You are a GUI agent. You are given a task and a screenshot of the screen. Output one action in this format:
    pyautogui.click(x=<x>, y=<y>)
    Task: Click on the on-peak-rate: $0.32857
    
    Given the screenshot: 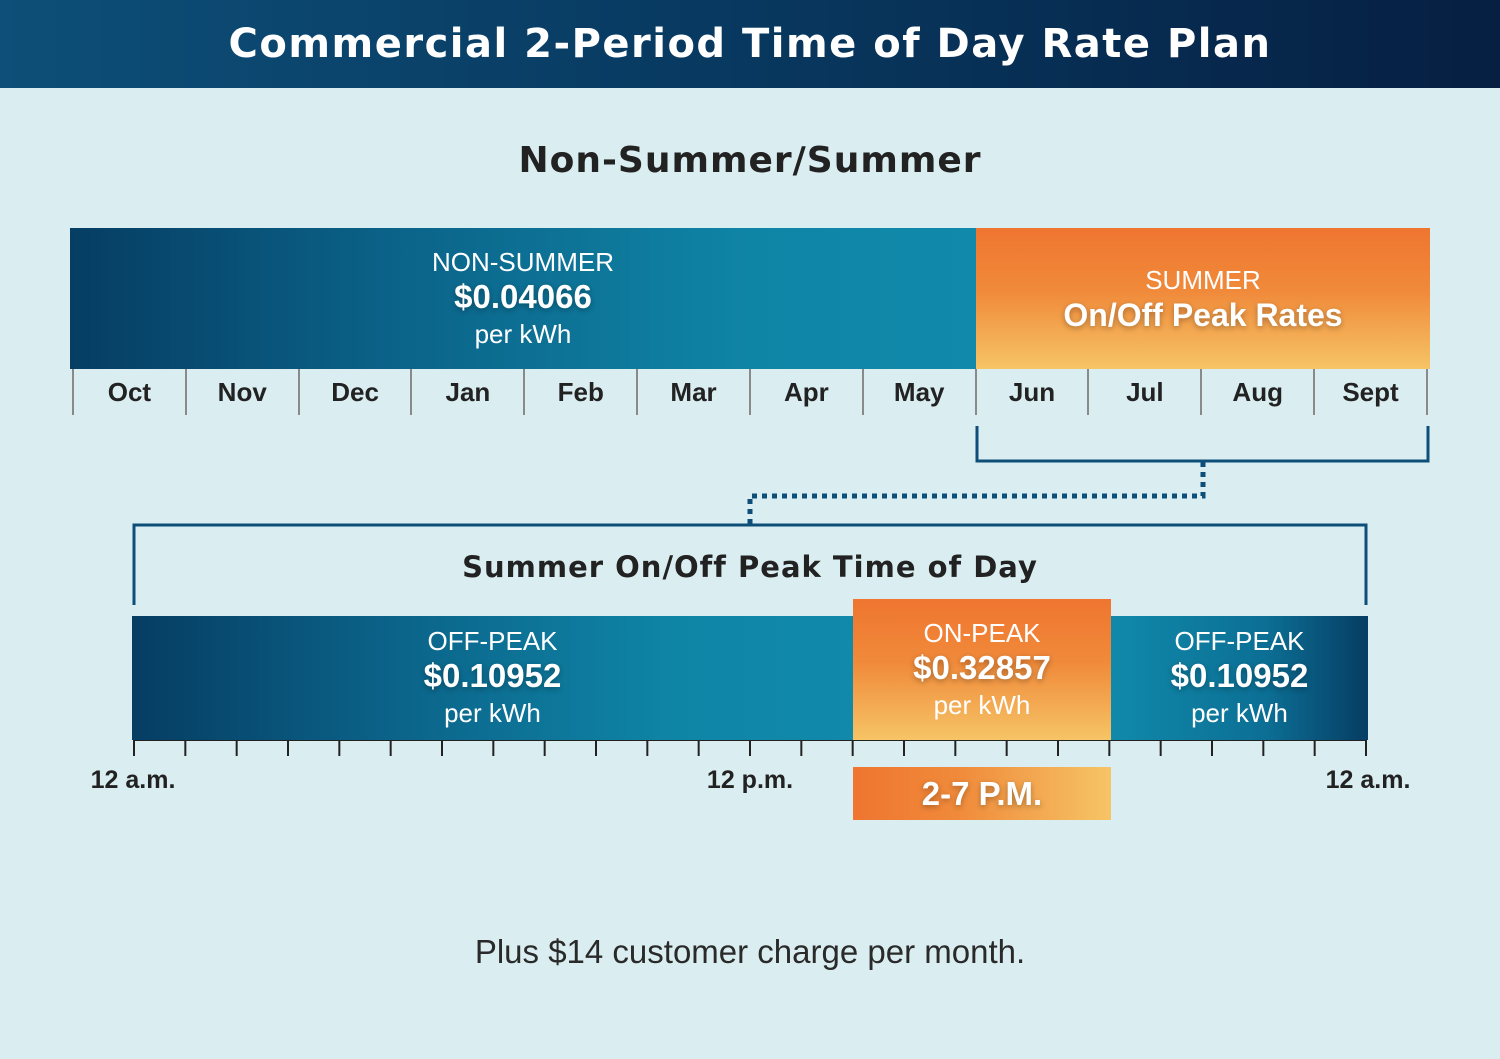 What is the action you would take?
    pyautogui.click(x=982, y=667)
    